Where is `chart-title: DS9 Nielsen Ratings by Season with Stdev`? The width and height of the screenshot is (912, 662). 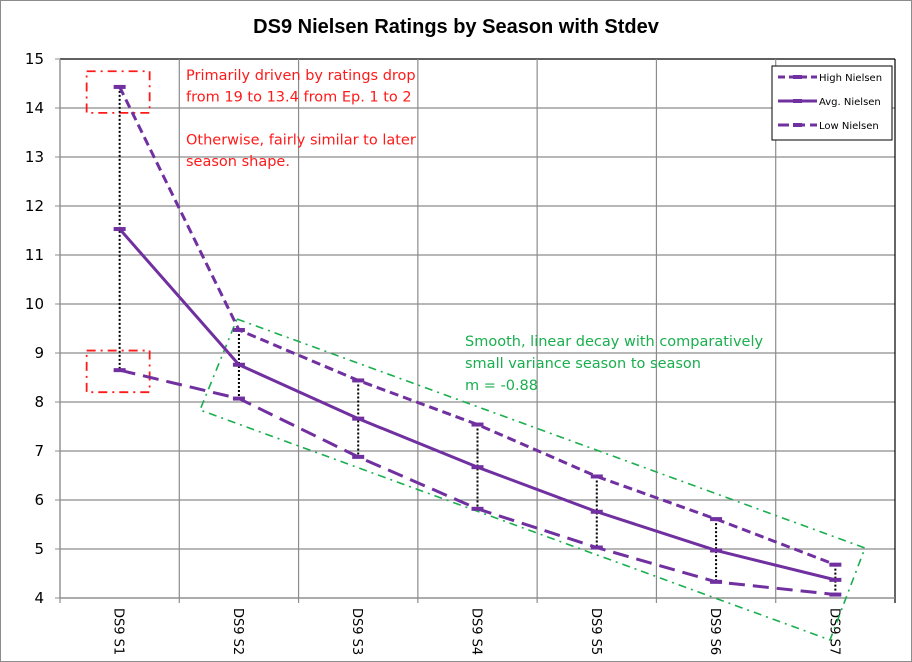
chart-title: DS9 Nielsen Ratings by Season with Stdev is located at coordinates (456, 27).